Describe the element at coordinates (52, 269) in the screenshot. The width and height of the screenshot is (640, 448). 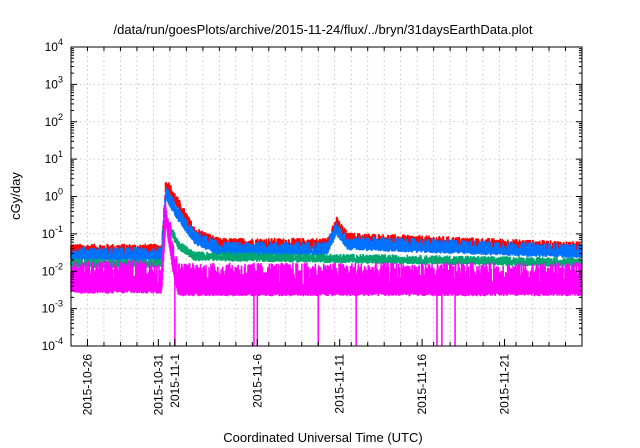
I see `y-tick-label: 10⁻²` at that location.